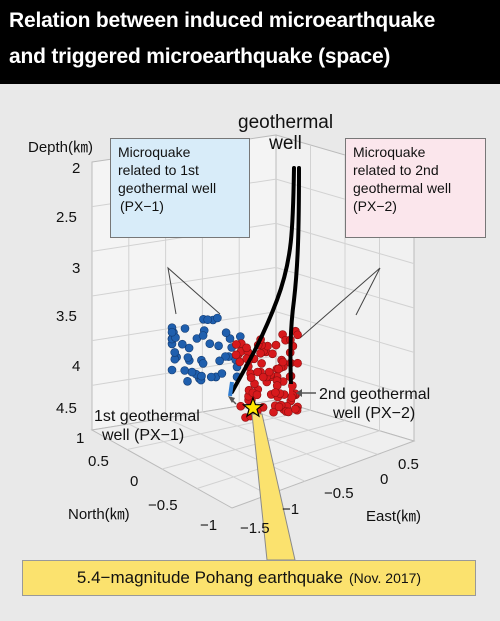  What do you see at coordinates (76, 168) in the screenshot?
I see `depth-tick: 2` at bounding box center [76, 168].